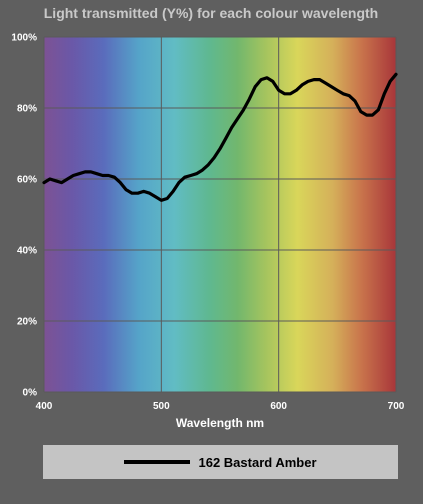 The height and width of the screenshot is (504, 423). I want to click on y-tick-label: 80%, so click(27, 109).